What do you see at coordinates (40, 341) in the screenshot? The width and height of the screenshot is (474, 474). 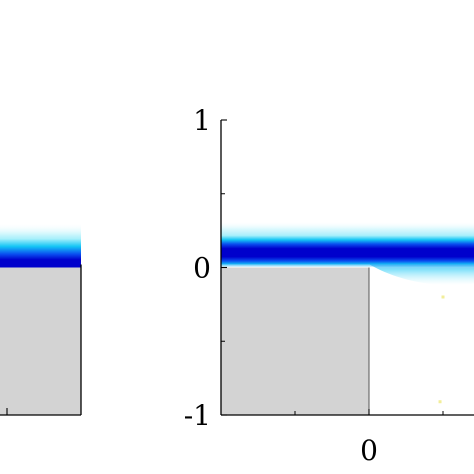 I see `left-obstacle-block` at bounding box center [40, 341].